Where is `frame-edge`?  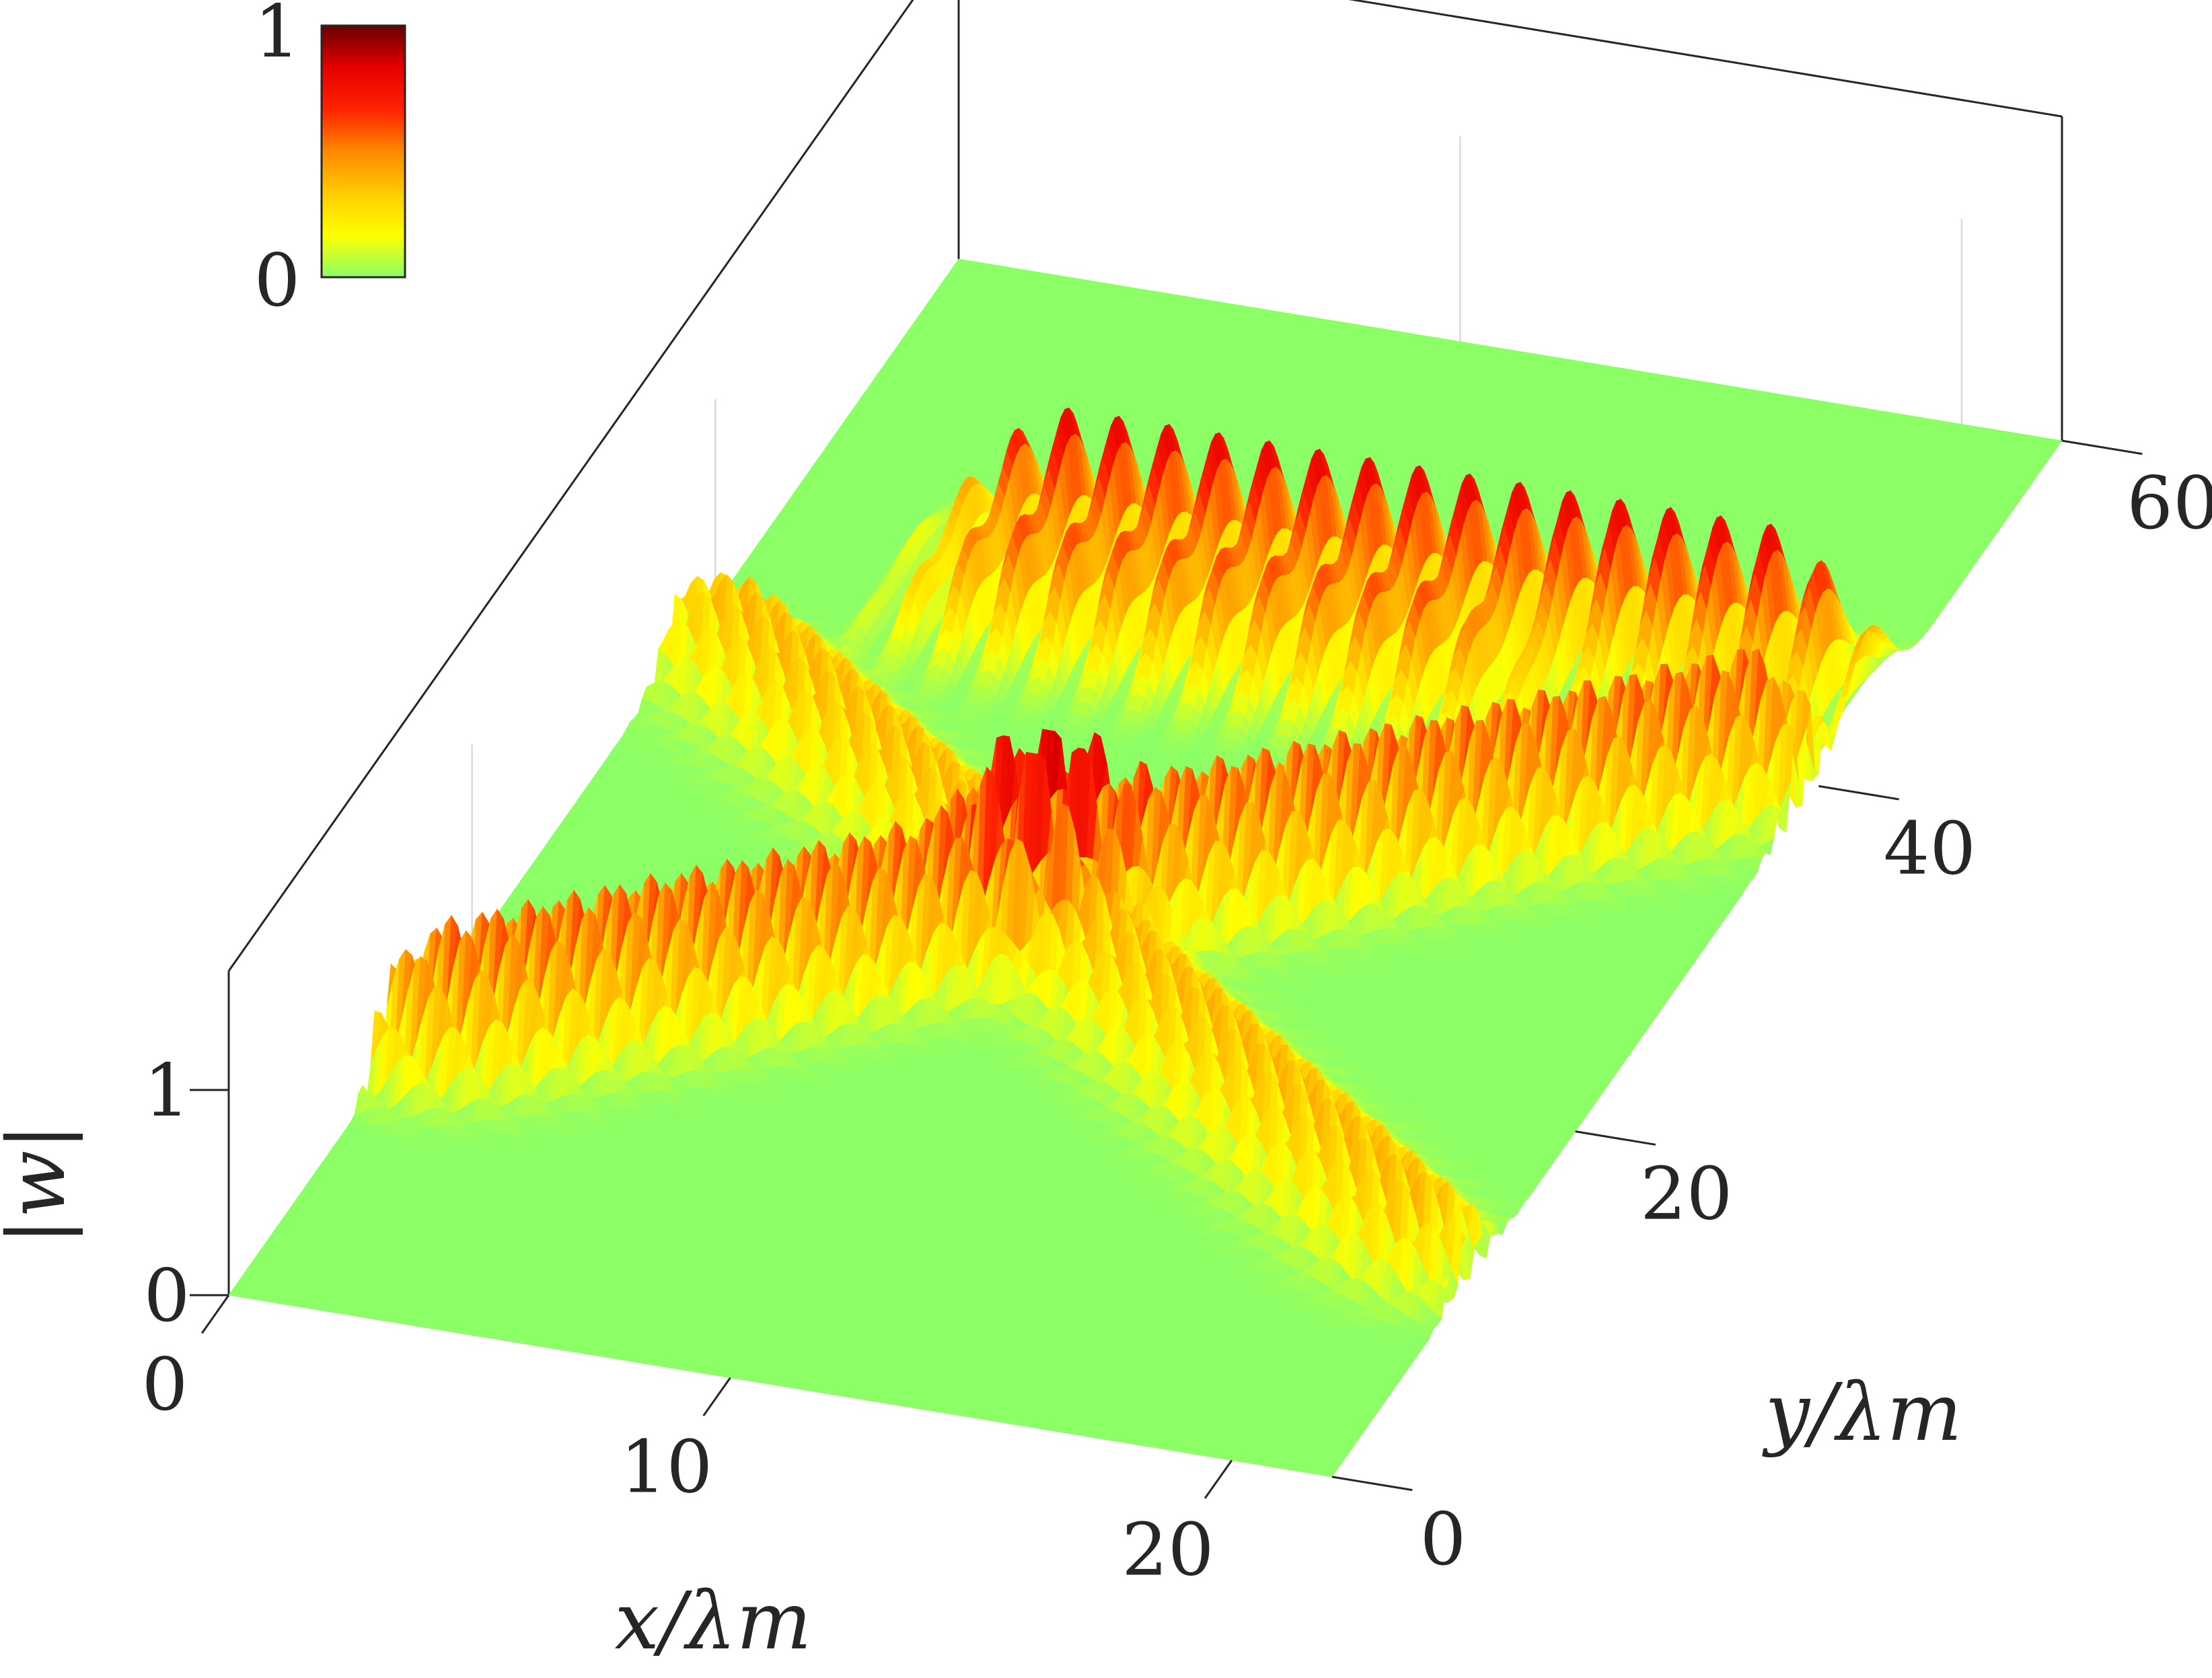 frame-edge is located at coordinates (1510, 58).